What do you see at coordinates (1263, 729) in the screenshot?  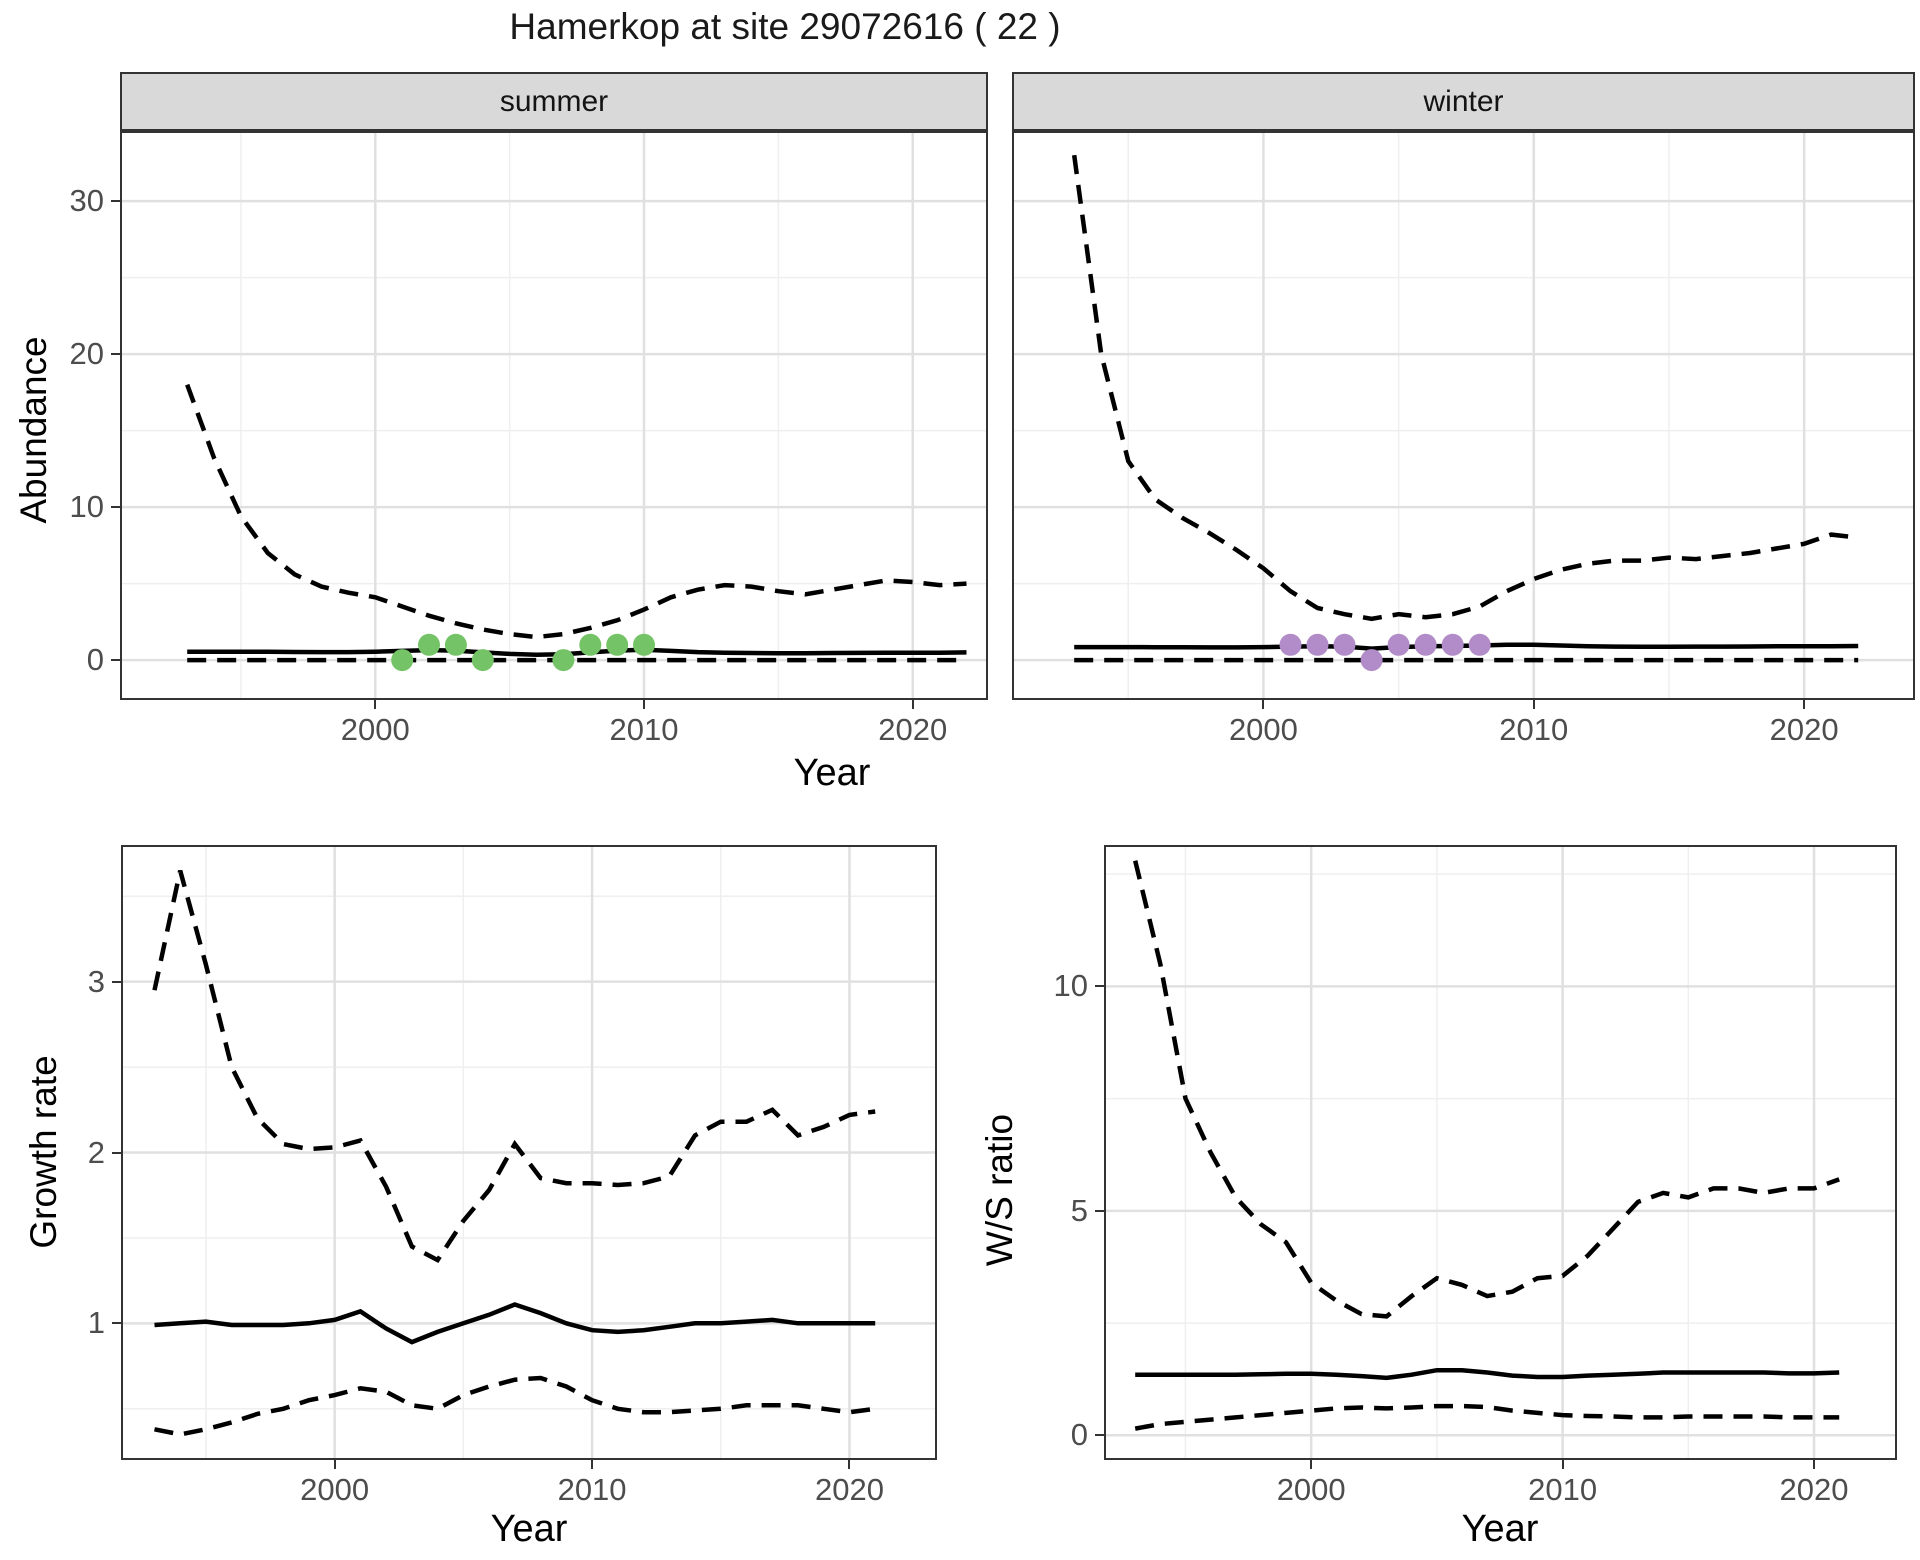 I see `winter-x-tick-label: 2000` at bounding box center [1263, 729].